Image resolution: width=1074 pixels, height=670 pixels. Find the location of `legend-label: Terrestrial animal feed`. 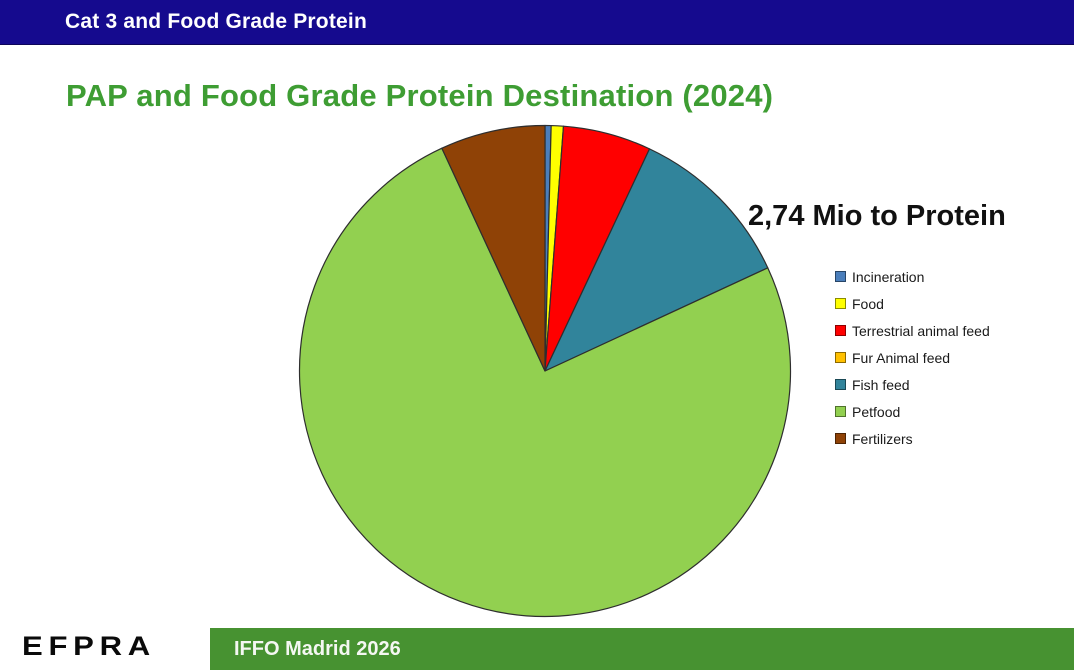

legend-label: Terrestrial animal feed is located at coordinates (921, 330).